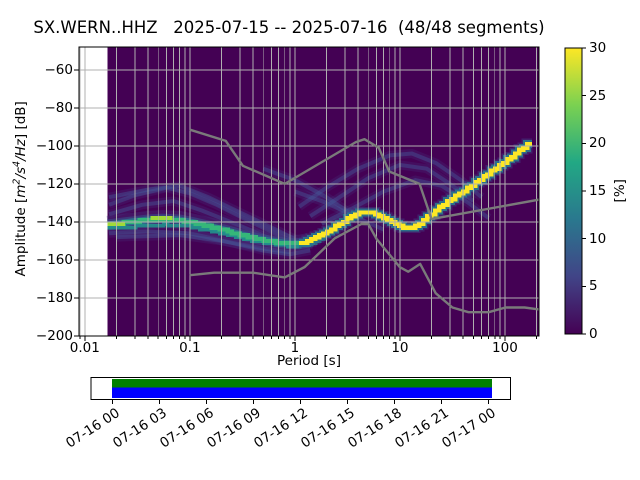  Describe the element at coordinates (593, 286) in the screenshot. I see `colorbar-tick-label: 5` at that location.